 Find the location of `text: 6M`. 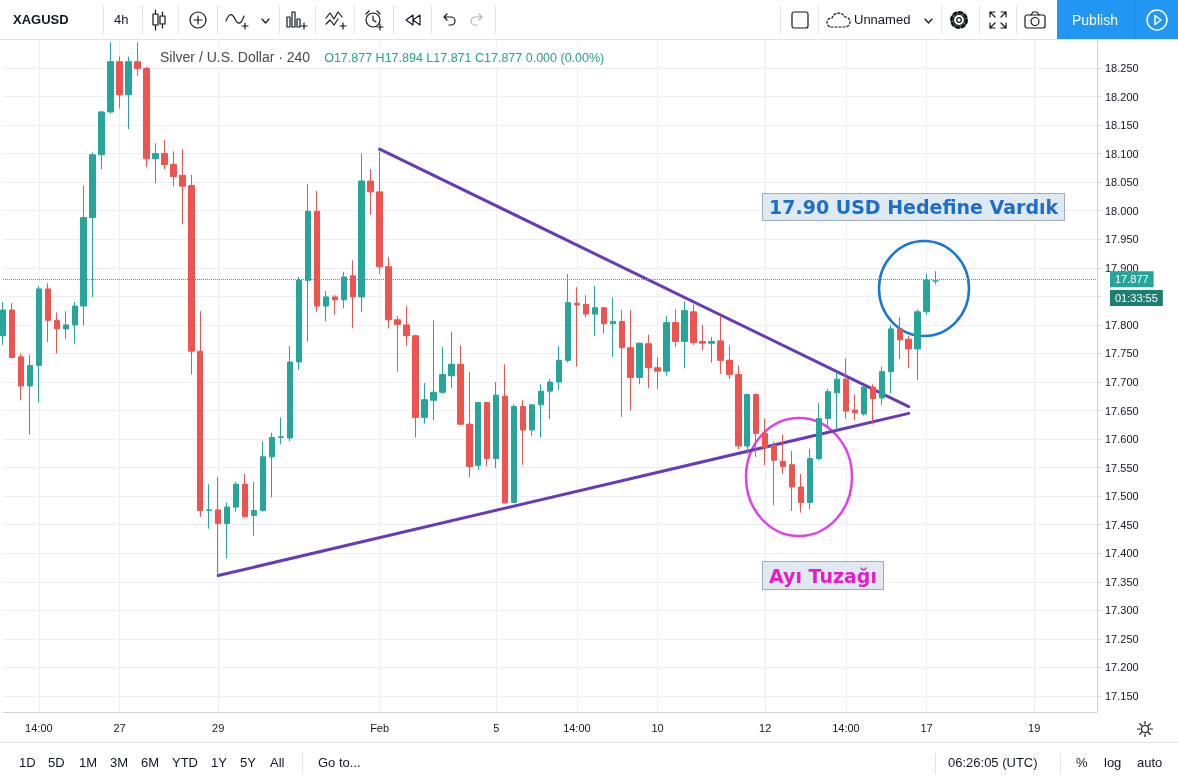

text: 6M is located at coordinates (150, 762).